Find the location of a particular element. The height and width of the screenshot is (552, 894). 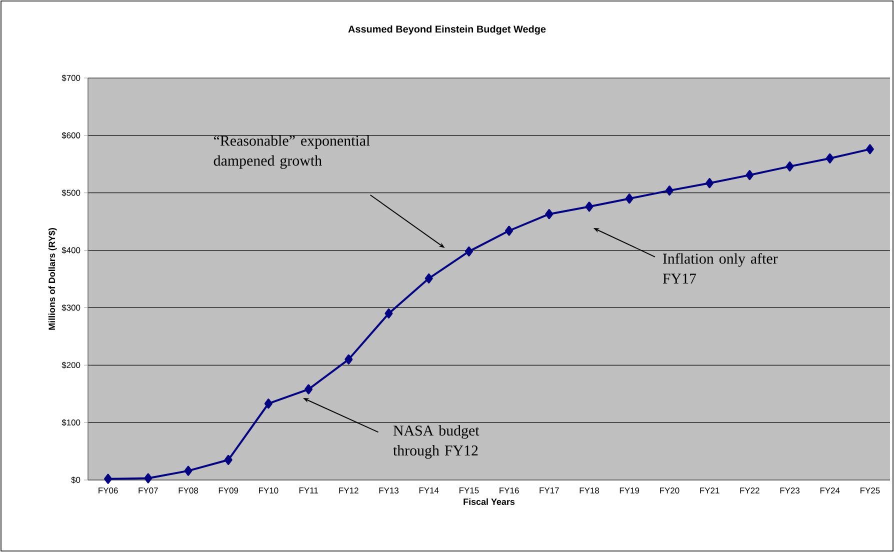

x-axis-title: Fiscal Years is located at coordinates (489, 501).